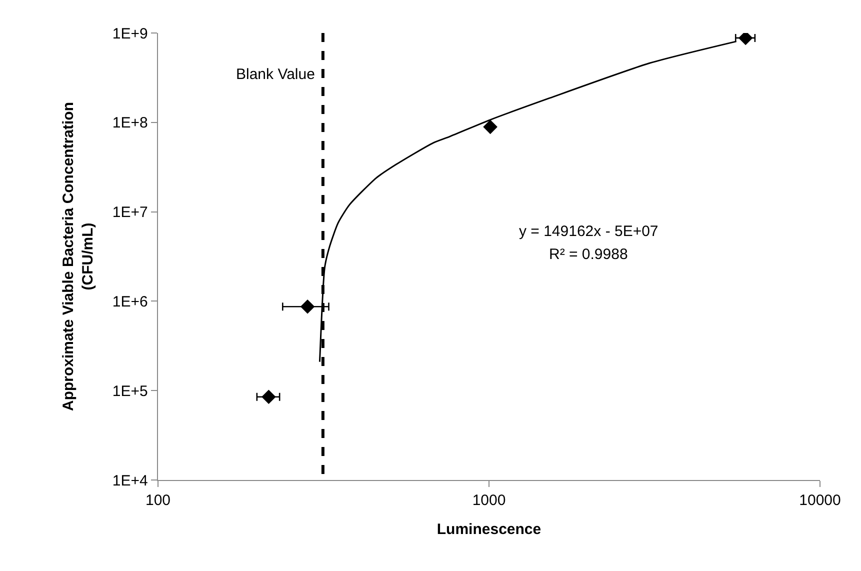  Describe the element at coordinates (588, 231) in the screenshot. I see `annotation: y = 149162x - 5E+07` at that location.